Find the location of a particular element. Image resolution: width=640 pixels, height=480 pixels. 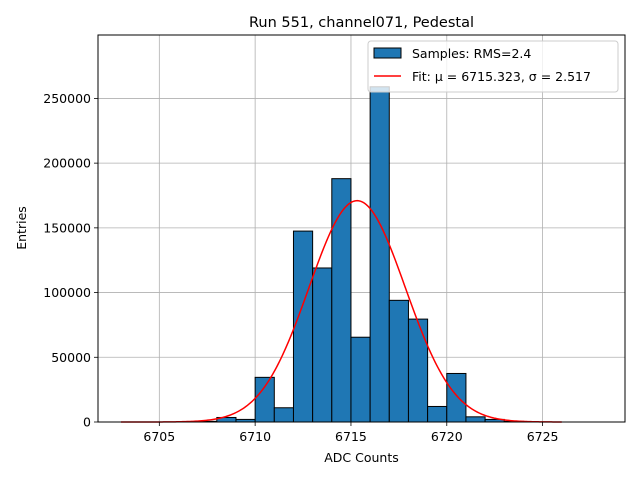

legend-label-fit: Fit: μ = 6715.323, σ = 2.517 is located at coordinates (501, 76).